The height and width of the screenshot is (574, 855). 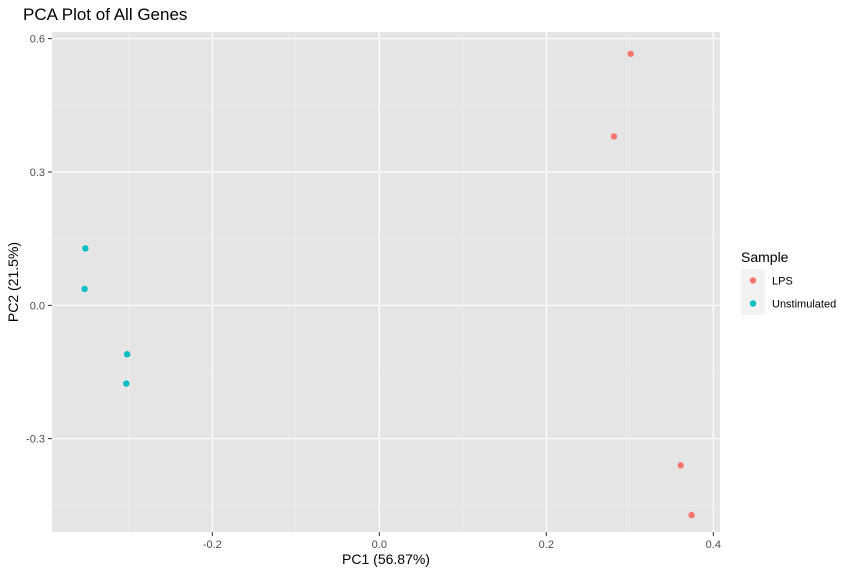 I want to click on y-tick-label: 0.3, so click(x=37, y=173).